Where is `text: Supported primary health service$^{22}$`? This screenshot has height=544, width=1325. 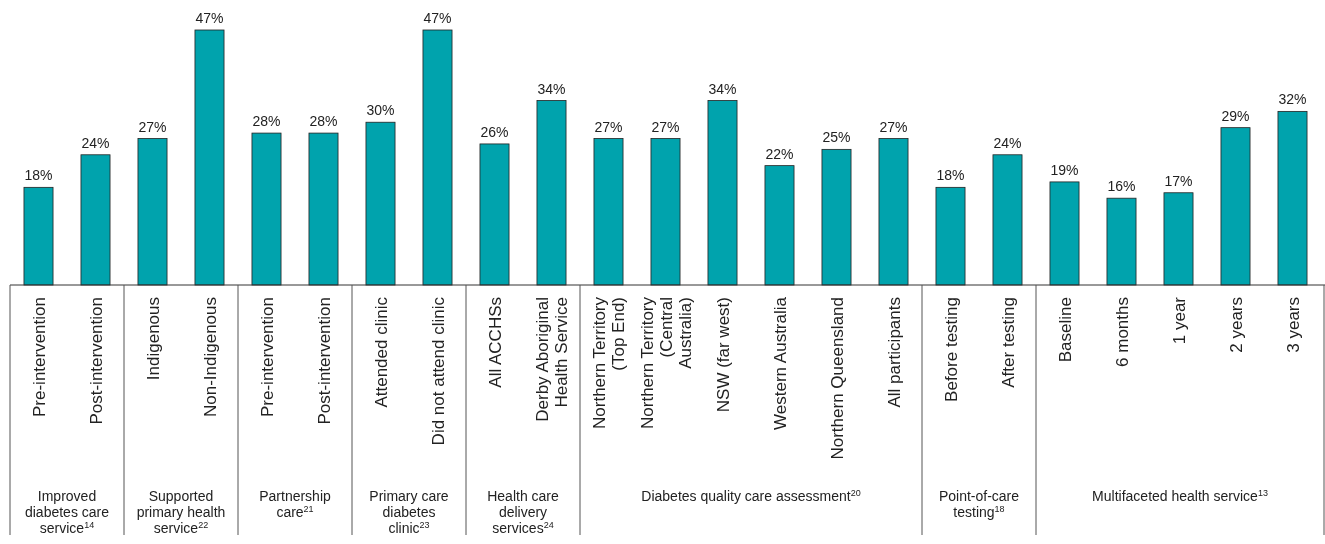
text: Supported primary health service$^{22}$ is located at coordinates (181, 512).